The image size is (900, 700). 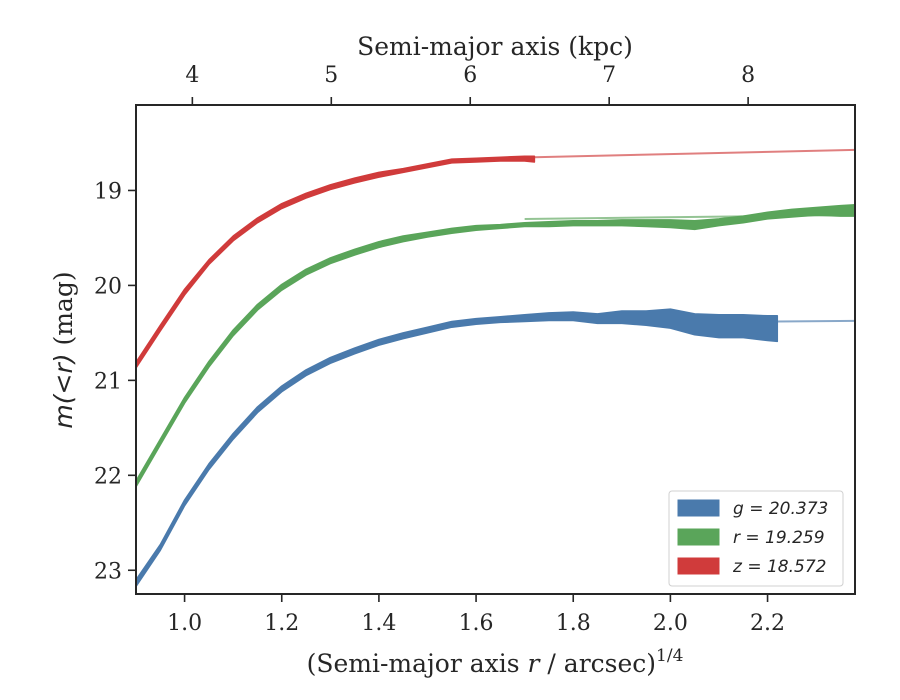 I want to click on bottom-axis-title: (Semi-major axis r / arcsec)1/4, so click(x=495, y=662).